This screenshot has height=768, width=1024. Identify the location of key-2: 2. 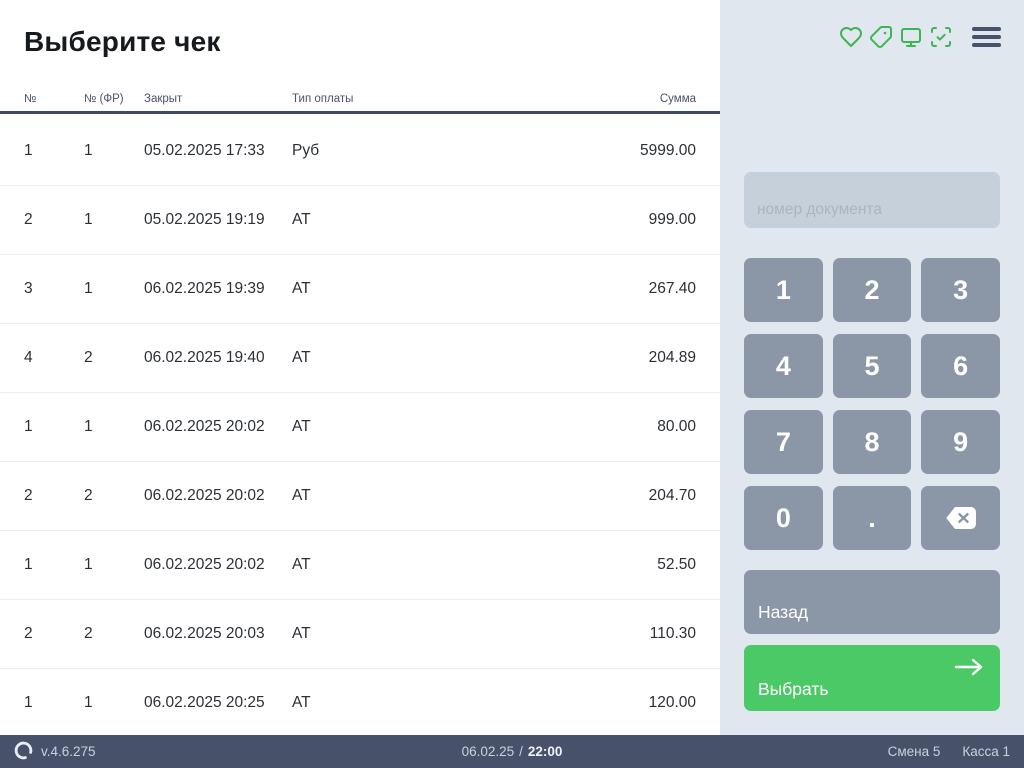
(872, 290).